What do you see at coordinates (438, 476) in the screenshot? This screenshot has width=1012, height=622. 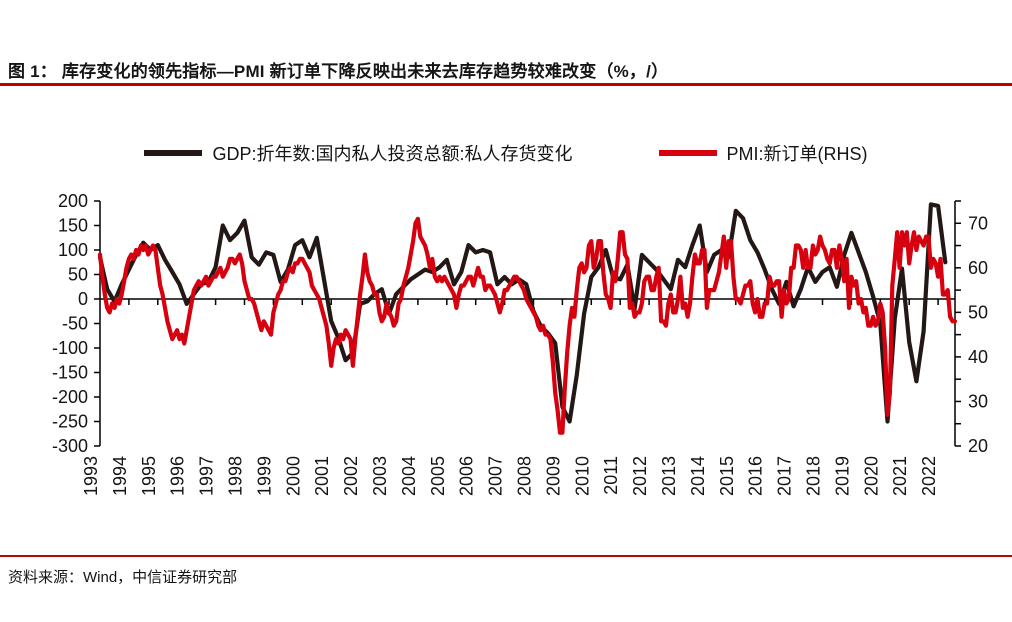 I see `x-axis-year-label: 2005` at bounding box center [438, 476].